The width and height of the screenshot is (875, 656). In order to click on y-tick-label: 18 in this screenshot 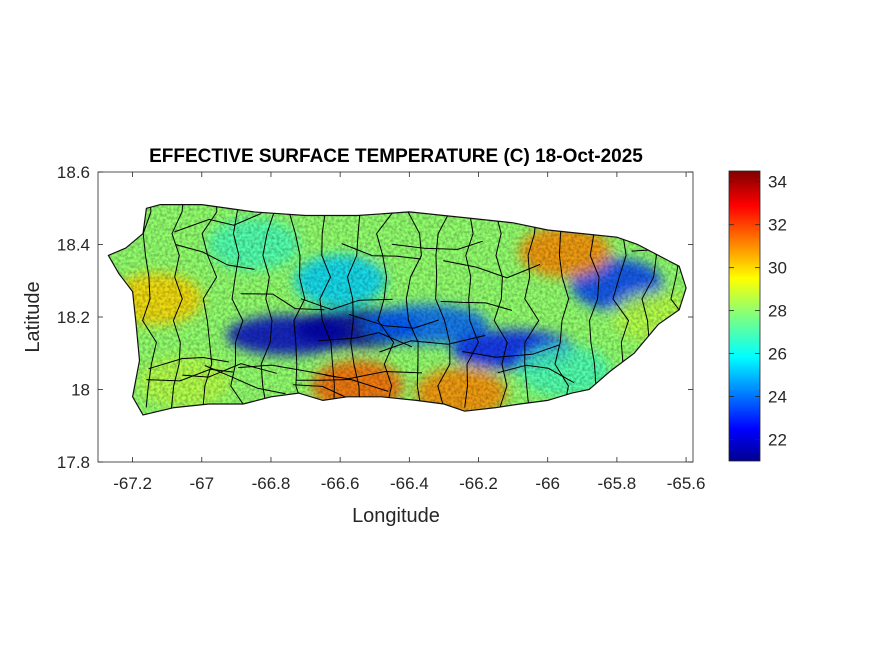, I will do `click(80, 390)`.